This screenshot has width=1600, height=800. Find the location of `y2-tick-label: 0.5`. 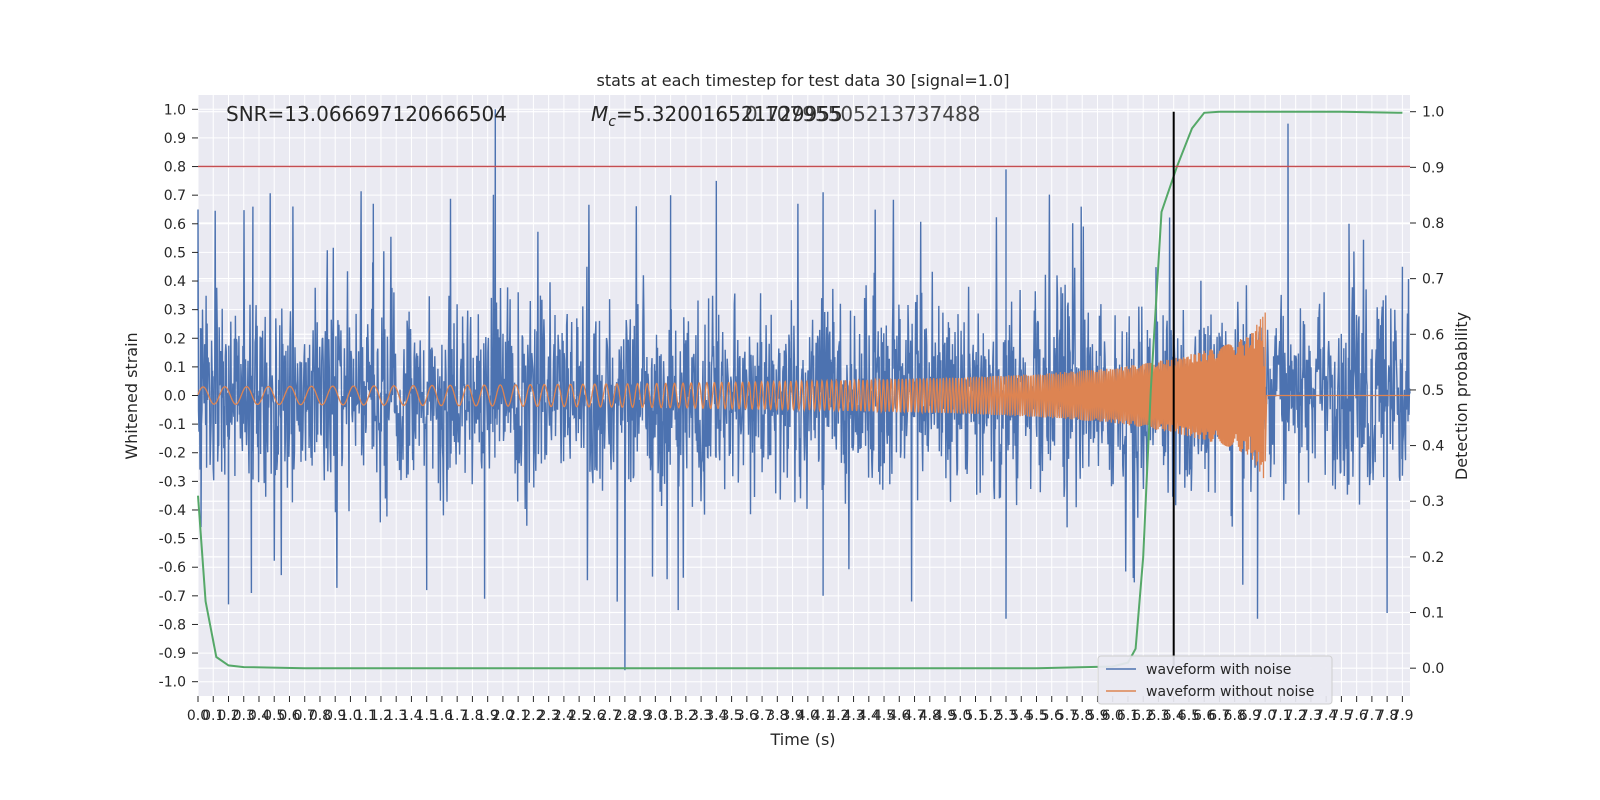

y2-tick-label: 0.5 is located at coordinates (1433, 391).